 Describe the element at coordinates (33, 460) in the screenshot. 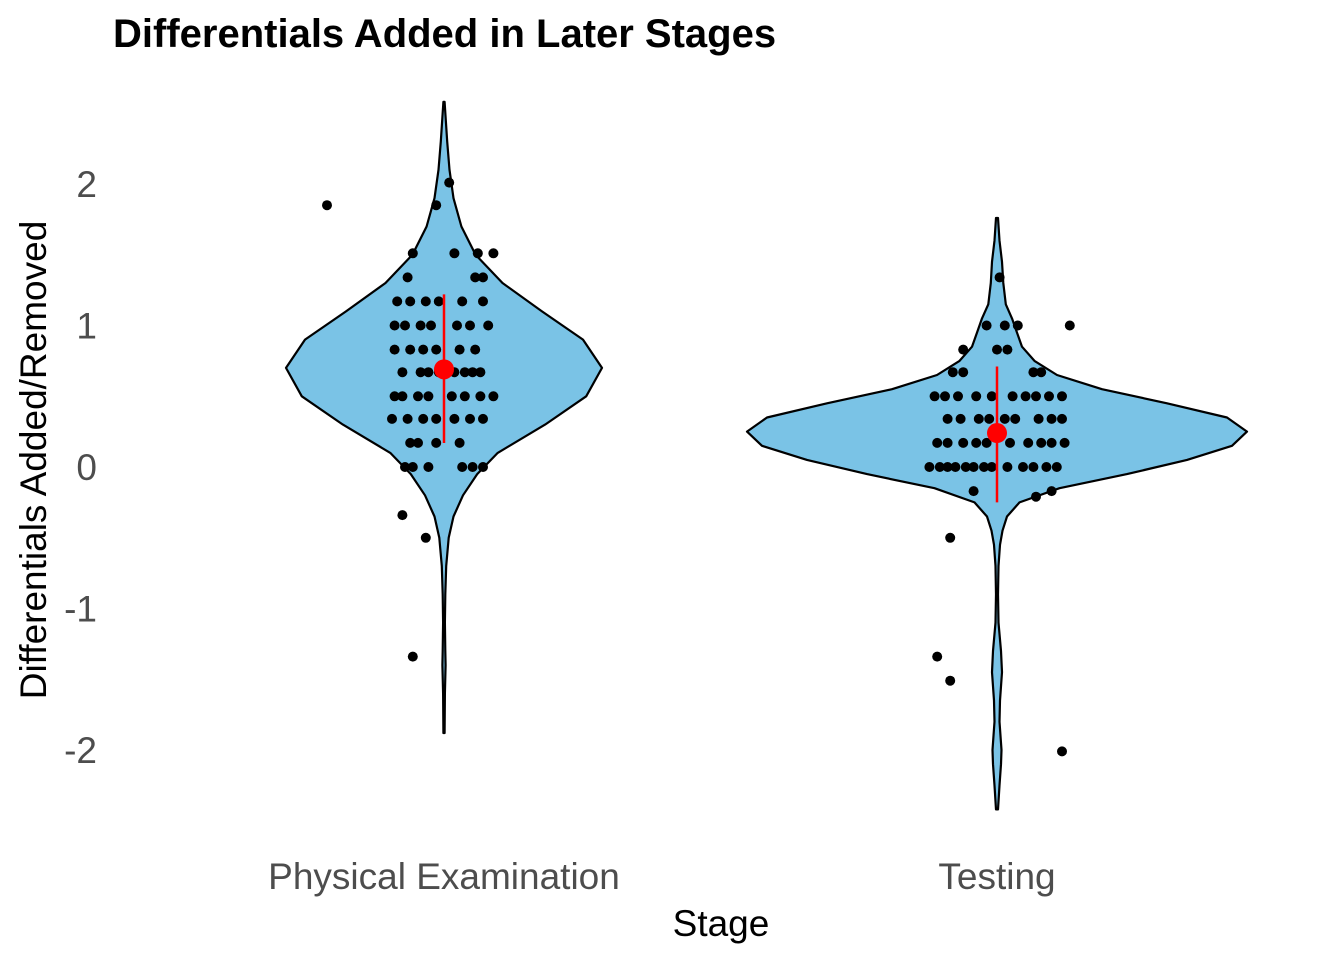

I see `y-axis-label: Differentials Added/Removed` at that location.